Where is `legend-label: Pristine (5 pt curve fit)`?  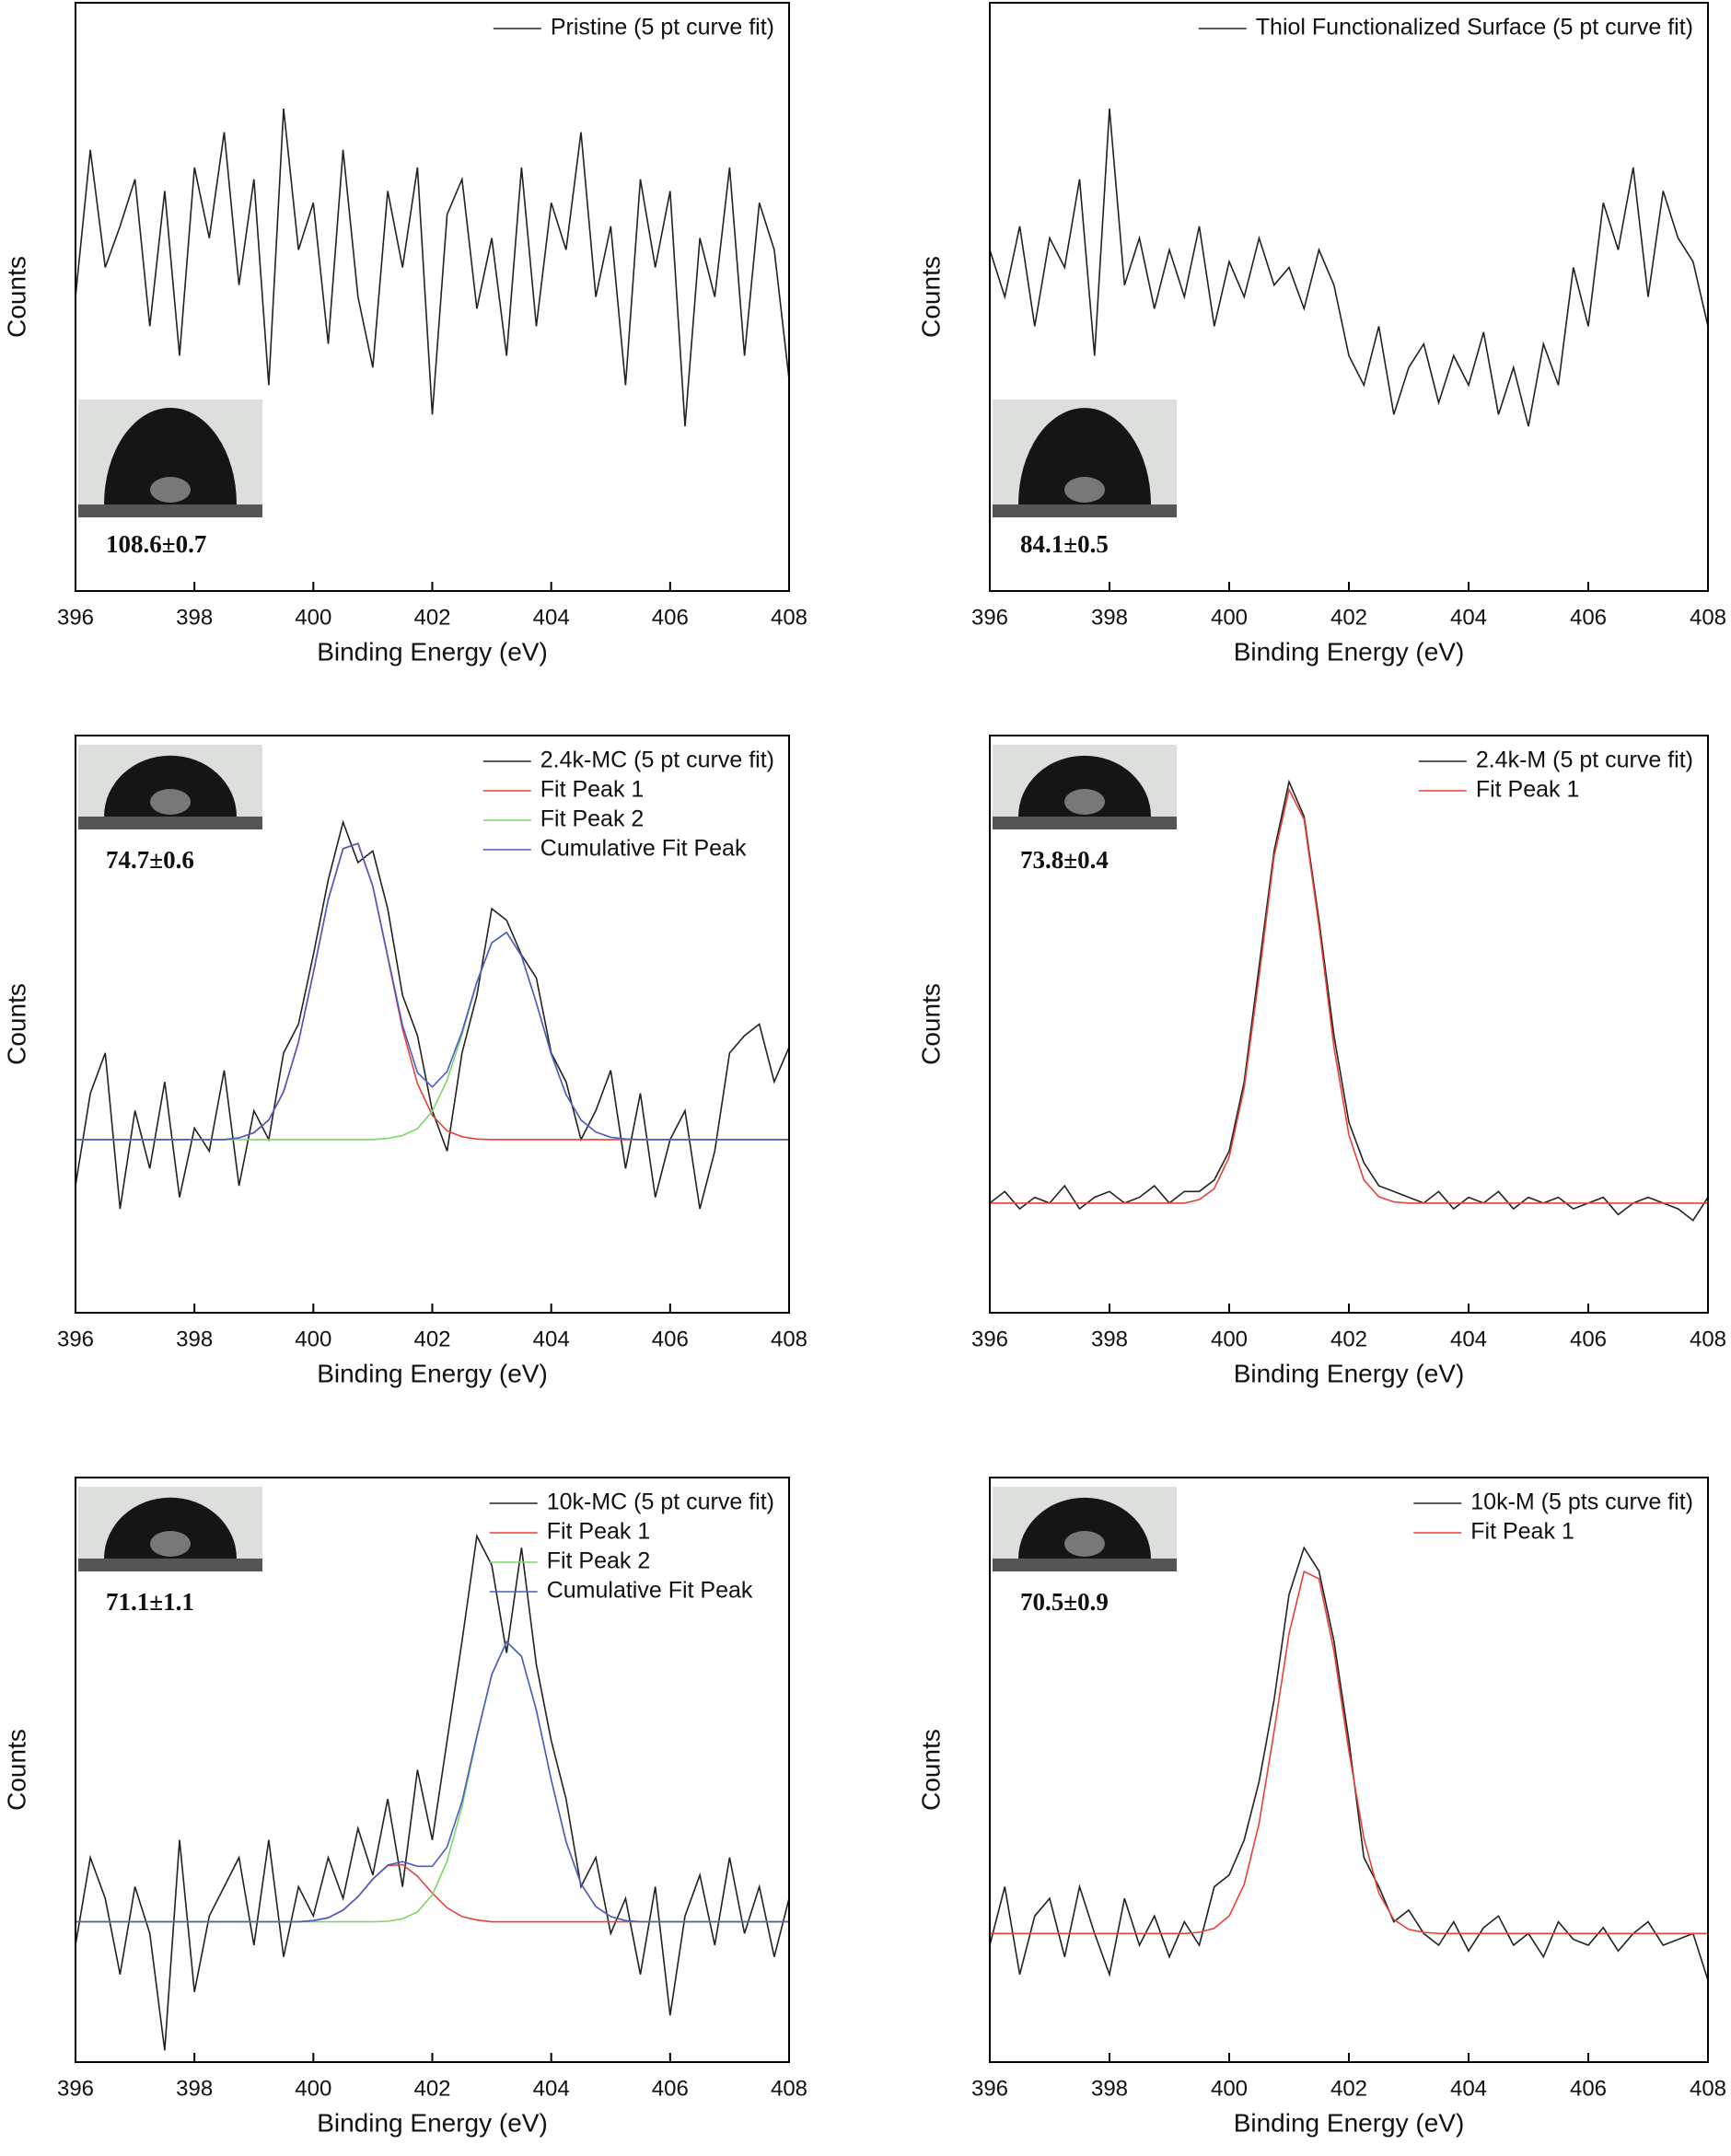 legend-label: Pristine (5 pt curve fit) is located at coordinates (663, 28).